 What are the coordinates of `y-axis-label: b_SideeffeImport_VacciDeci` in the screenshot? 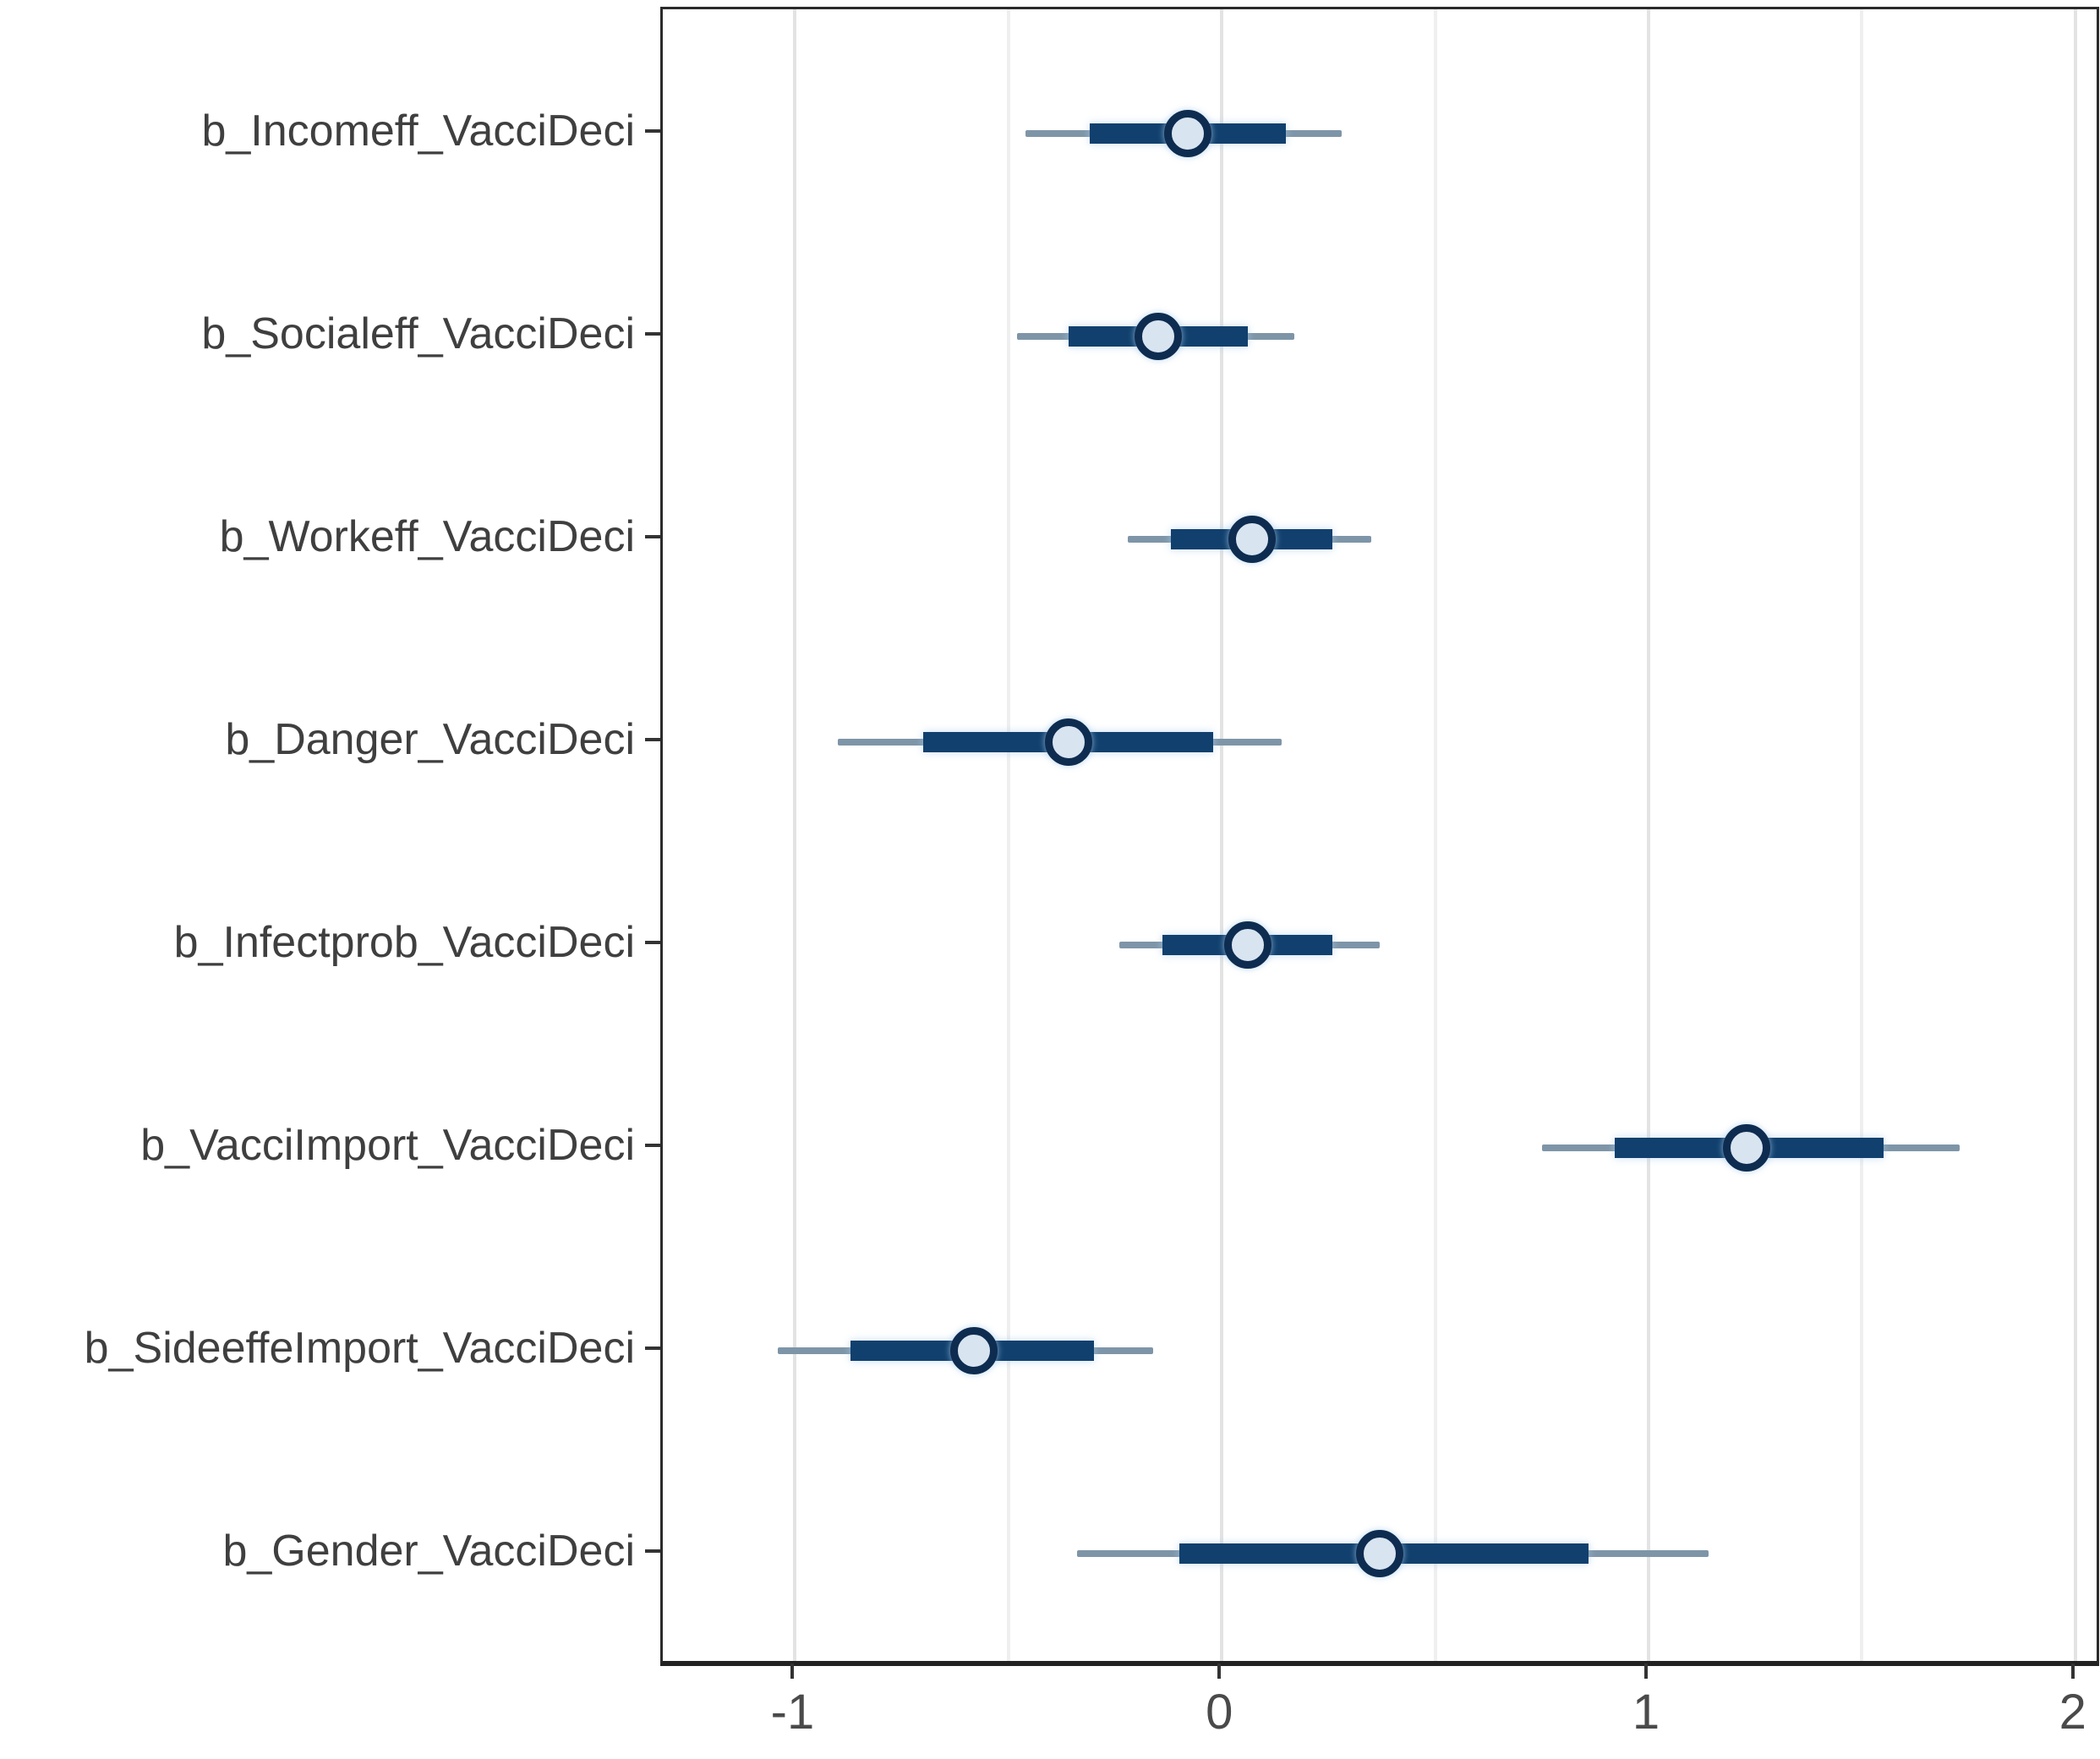 It's located at (359, 1348).